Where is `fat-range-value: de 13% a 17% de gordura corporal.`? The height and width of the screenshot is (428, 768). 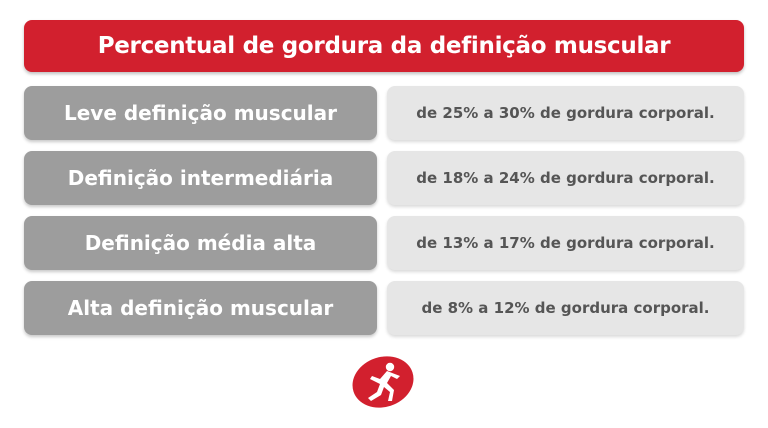 fat-range-value: de 13% a 17% de gordura corporal. is located at coordinates (565, 243).